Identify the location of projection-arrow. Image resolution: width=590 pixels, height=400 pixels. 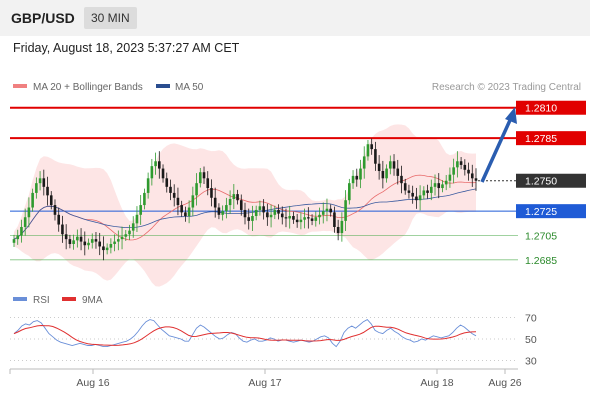
(498, 145).